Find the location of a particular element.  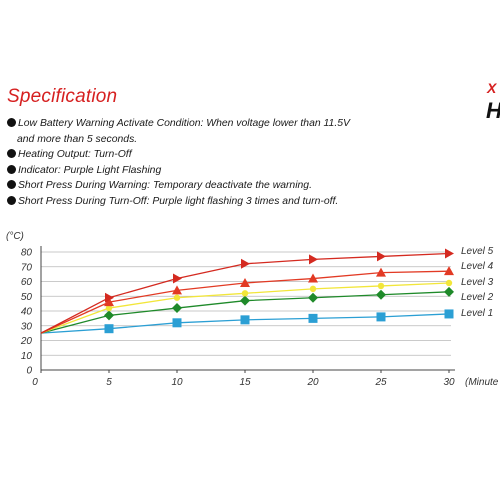

x-tick-label: 10 is located at coordinates (177, 382).